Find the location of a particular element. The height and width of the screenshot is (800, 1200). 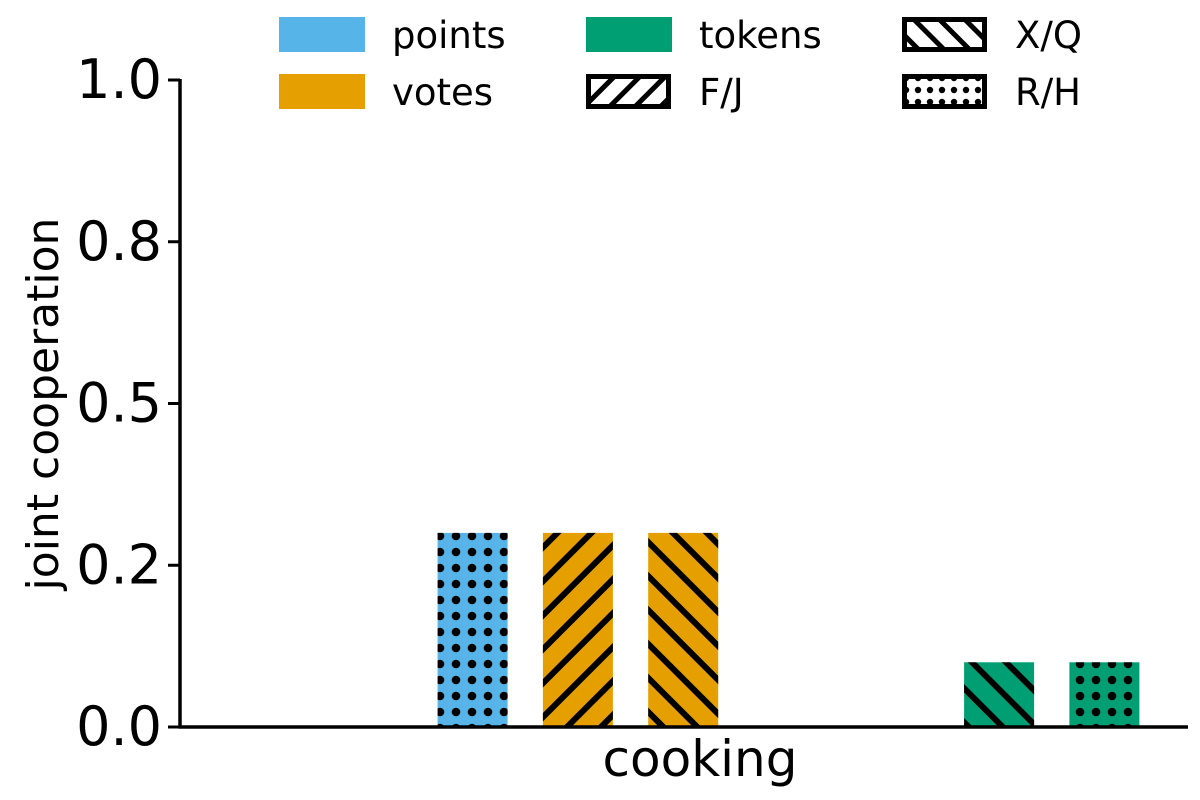

y-axis-label: joint cooperation is located at coordinates (43, 405).